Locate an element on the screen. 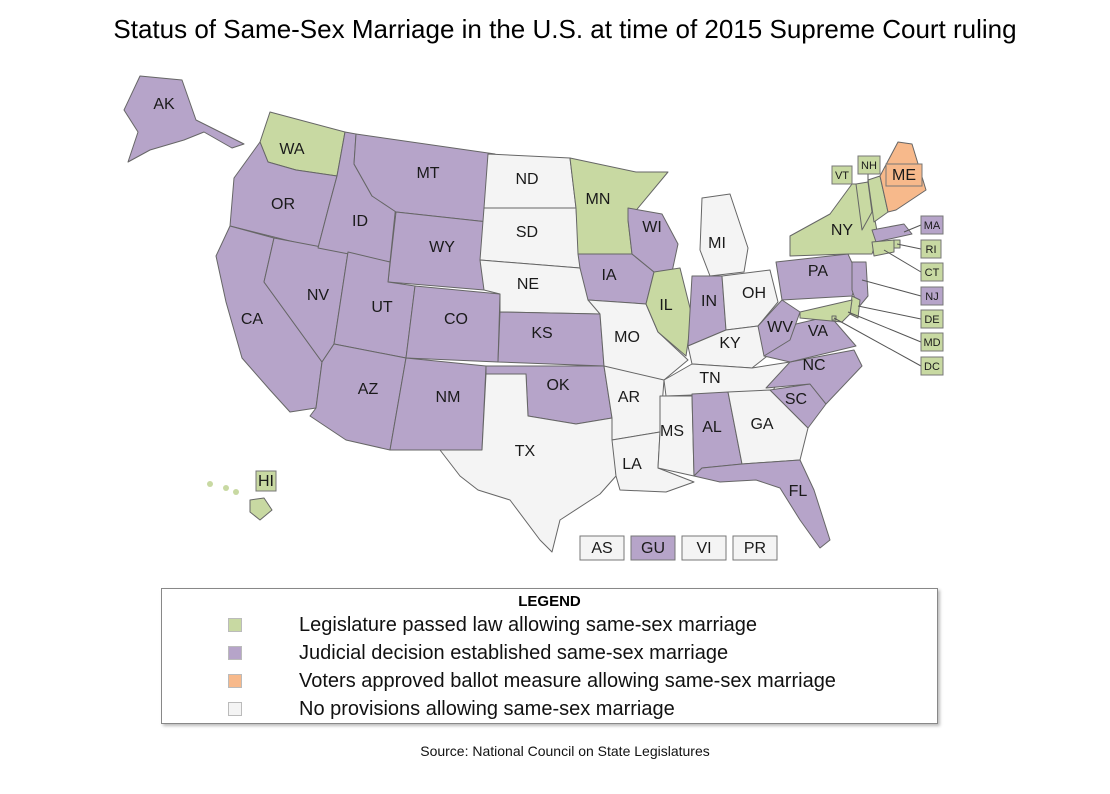 Image resolution: width=1110 pixels, height=794 pixels. box-label-nj: NJ is located at coordinates (931, 297).